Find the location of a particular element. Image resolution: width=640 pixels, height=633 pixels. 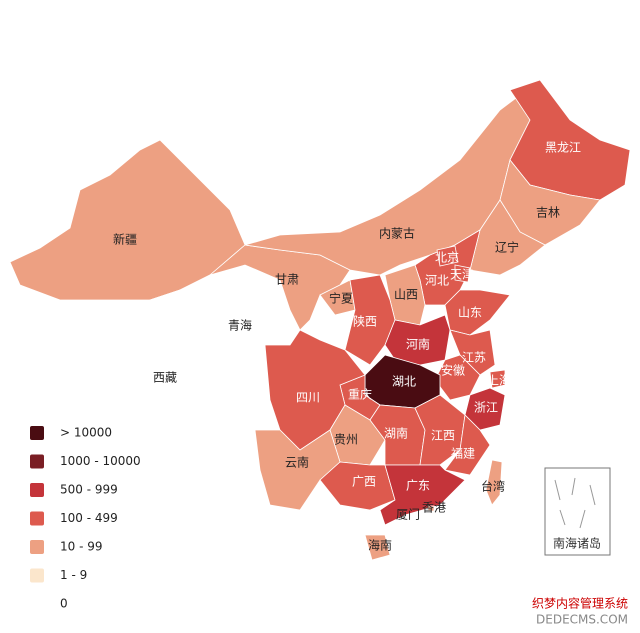

province-label: 湖北 is located at coordinates (404, 381).